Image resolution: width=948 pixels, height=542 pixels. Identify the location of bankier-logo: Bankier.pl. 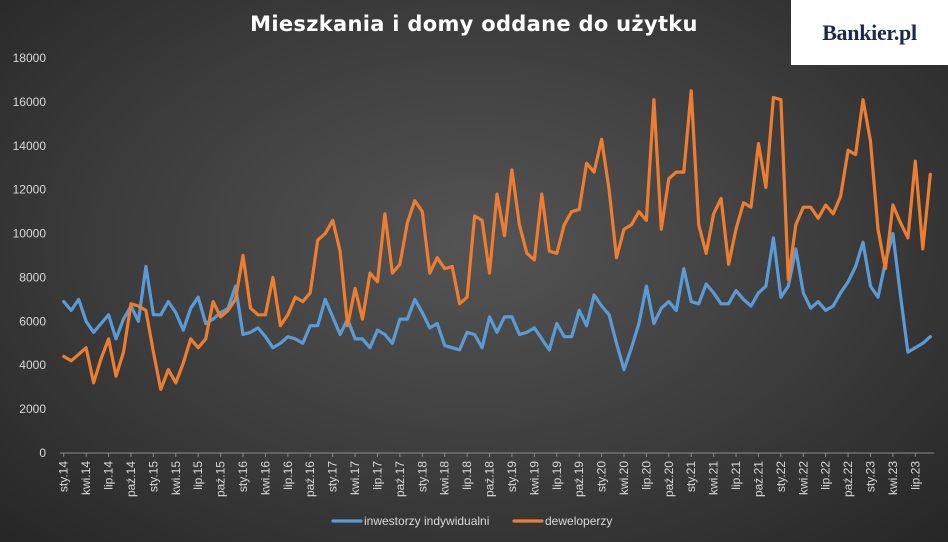
(869, 32).